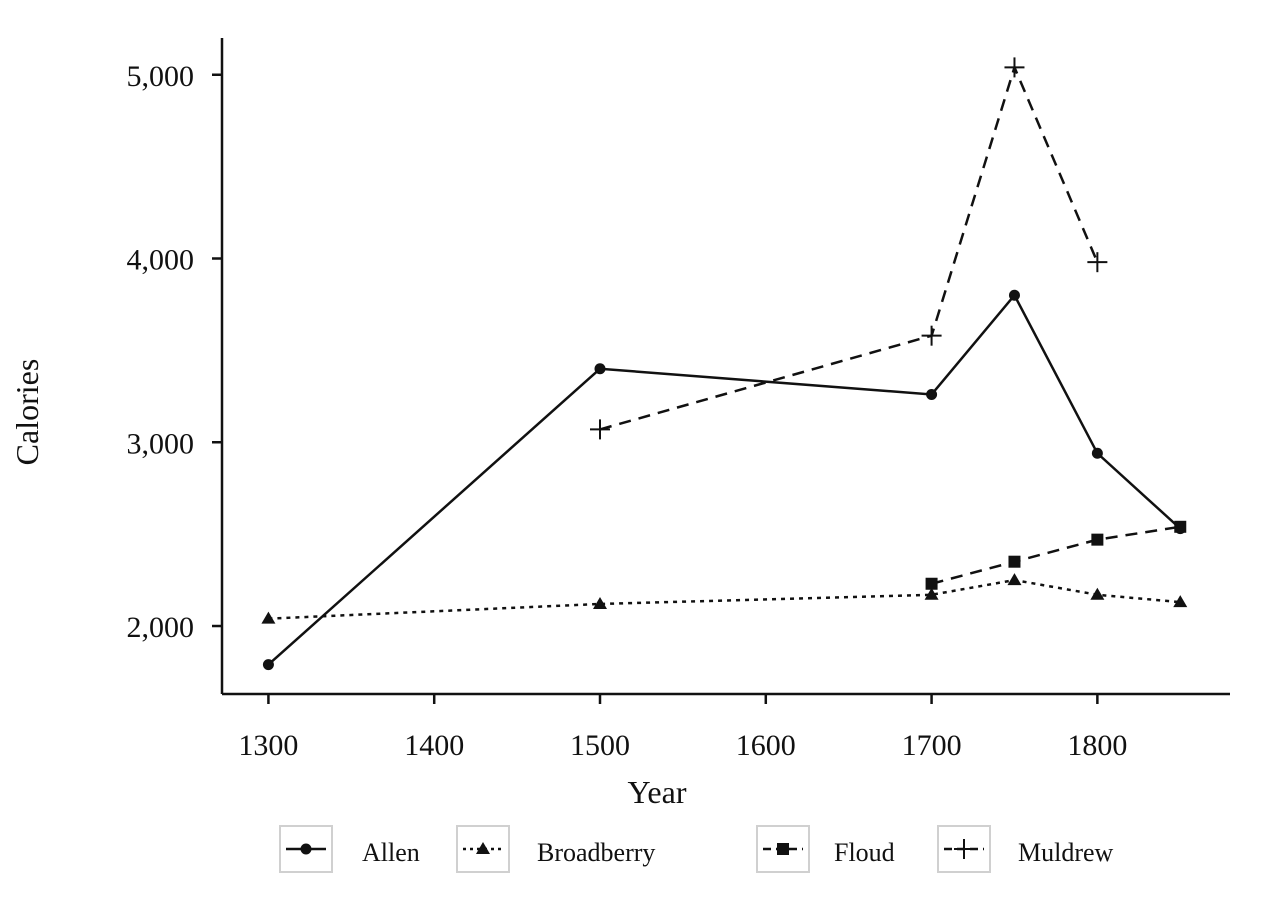 This screenshot has width=1266, height=900. I want to click on x-ticks: 1300 1400 1500 1600 1700 1800, so click(682, 728).